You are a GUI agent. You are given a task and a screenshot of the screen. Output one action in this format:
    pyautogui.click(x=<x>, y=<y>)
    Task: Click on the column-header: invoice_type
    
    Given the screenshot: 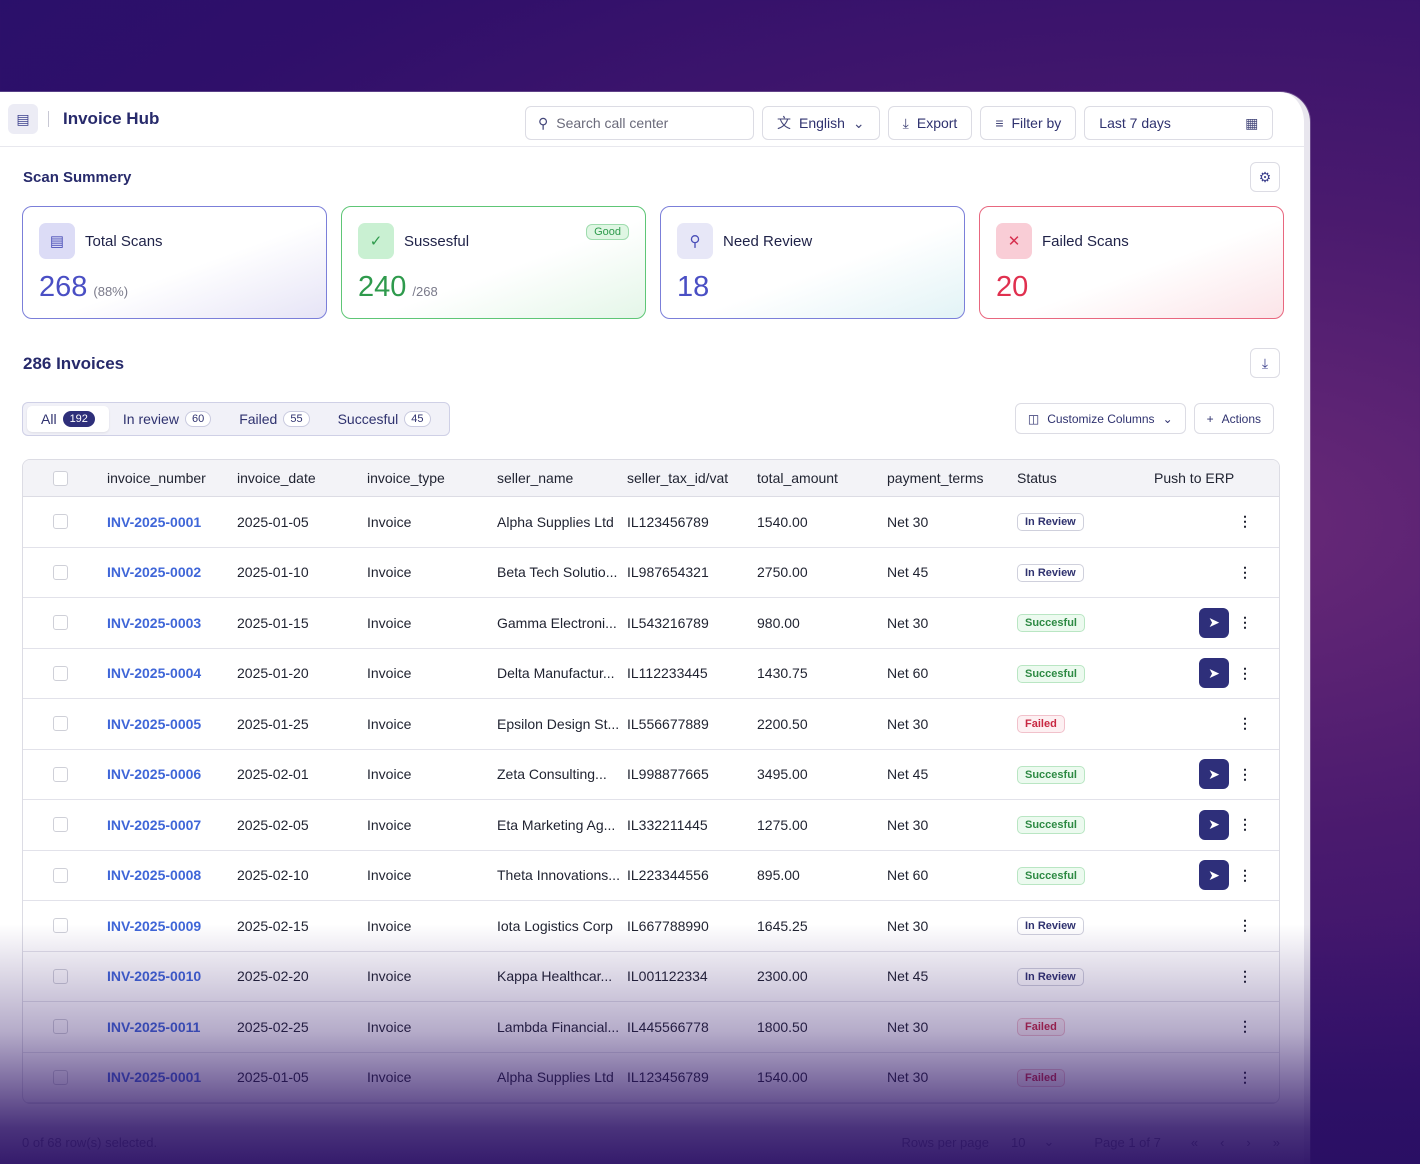 What is the action you would take?
    pyautogui.click(x=432, y=478)
    